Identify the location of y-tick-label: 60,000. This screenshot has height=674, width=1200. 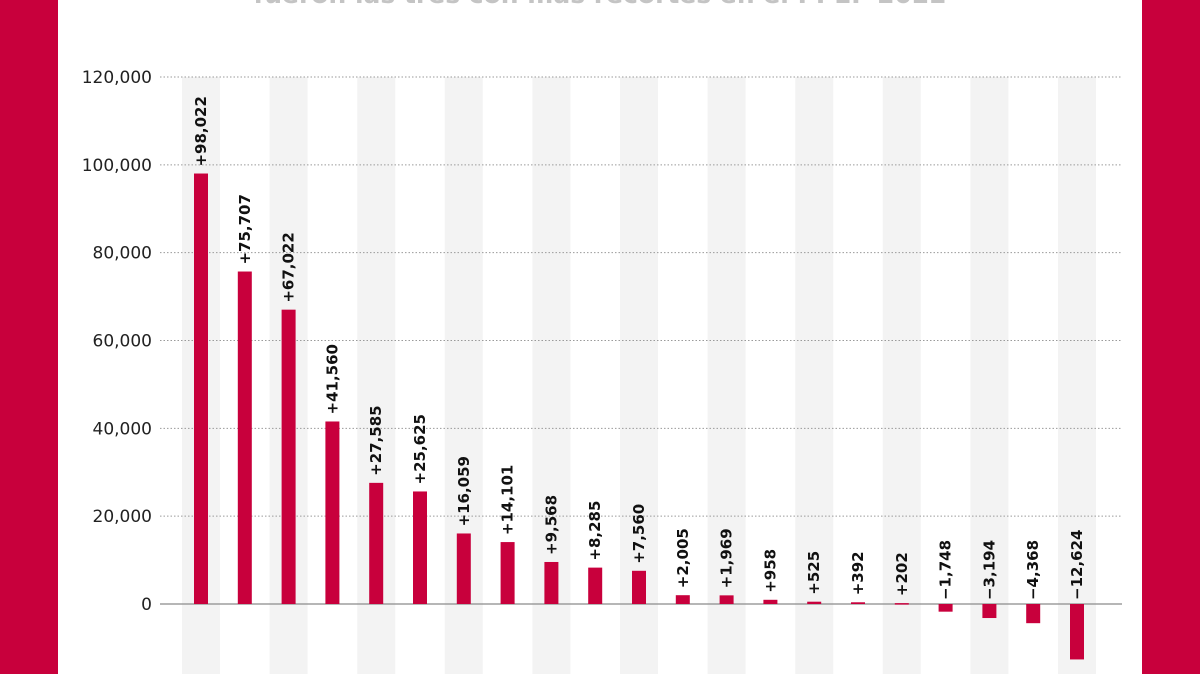
(122, 342).